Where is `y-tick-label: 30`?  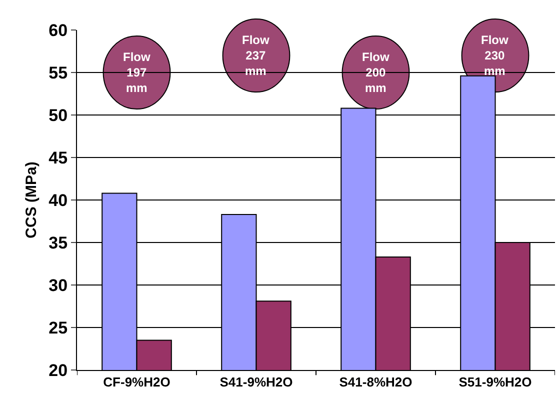
y-tick-label: 30 is located at coordinates (58, 285).